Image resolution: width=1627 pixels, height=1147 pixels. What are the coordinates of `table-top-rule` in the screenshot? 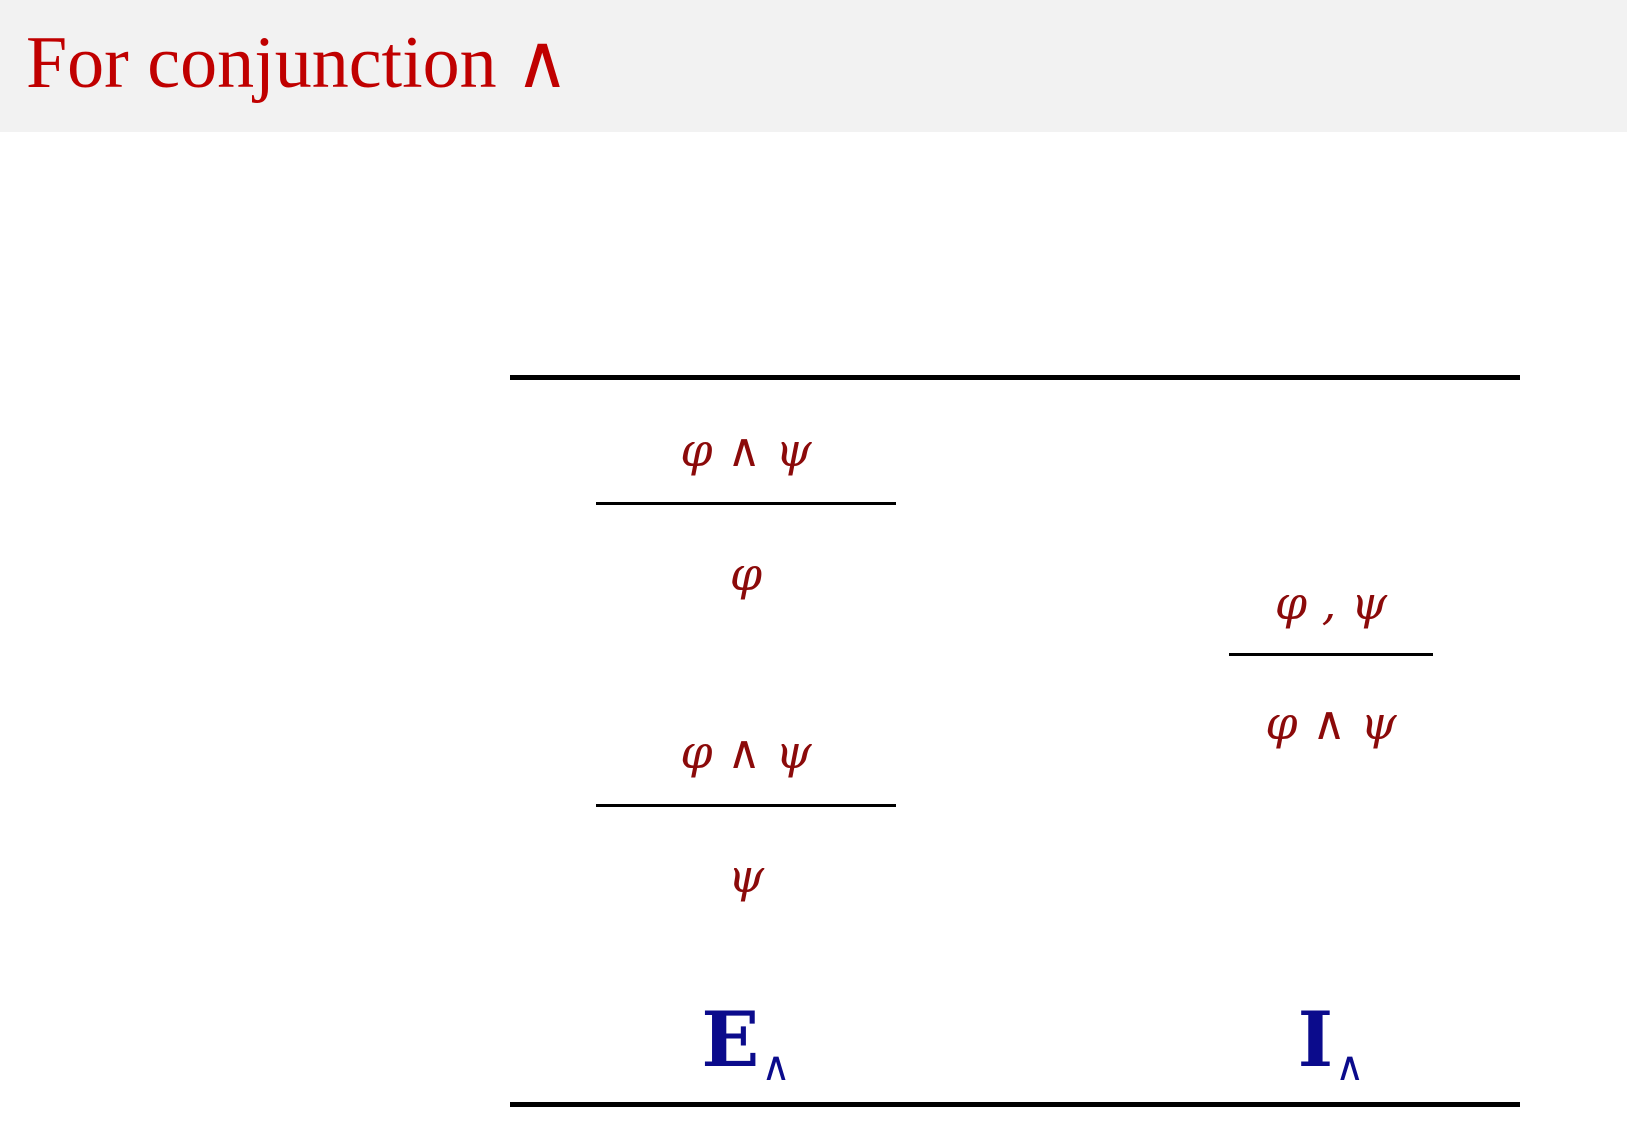 It's located at (1015, 377).